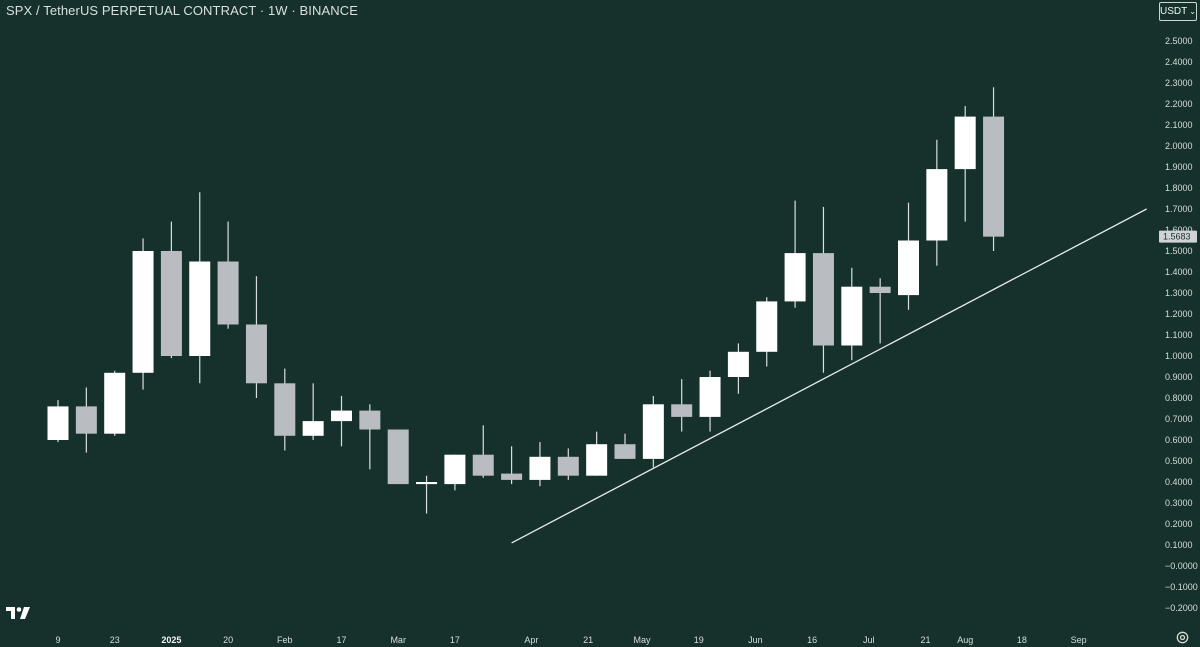 The image size is (1200, 647). I want to click on tradingview-logo-icon, so click(18, 613).